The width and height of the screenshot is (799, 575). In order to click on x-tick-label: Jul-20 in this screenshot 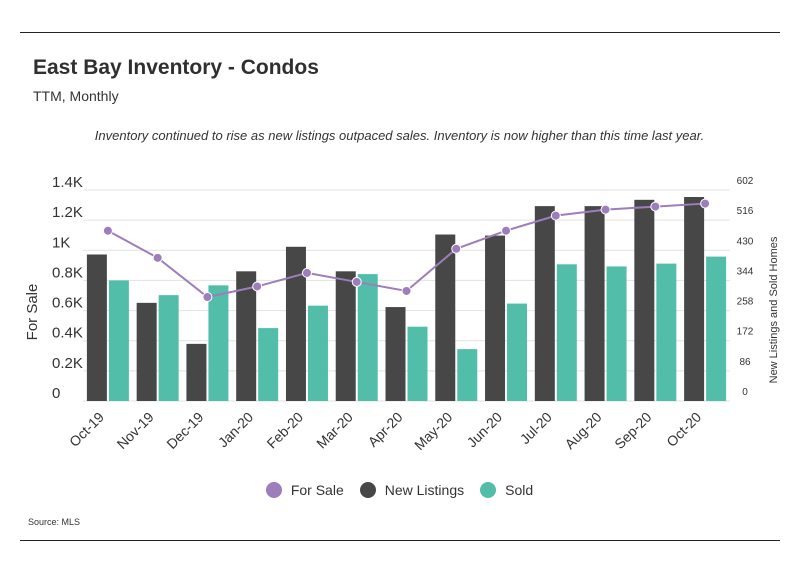, I will do `click(536, 428)`.